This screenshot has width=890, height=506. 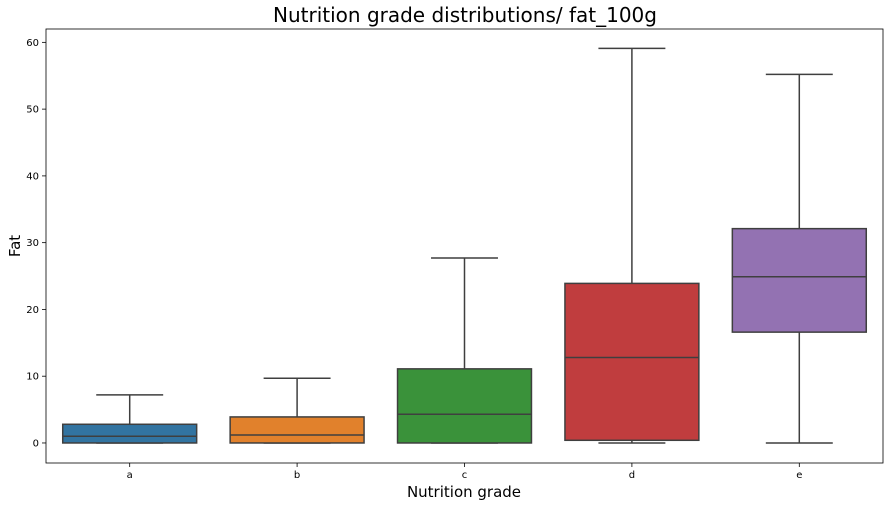 I want to click on x-tick-label: d, so click(x=632, y=475).